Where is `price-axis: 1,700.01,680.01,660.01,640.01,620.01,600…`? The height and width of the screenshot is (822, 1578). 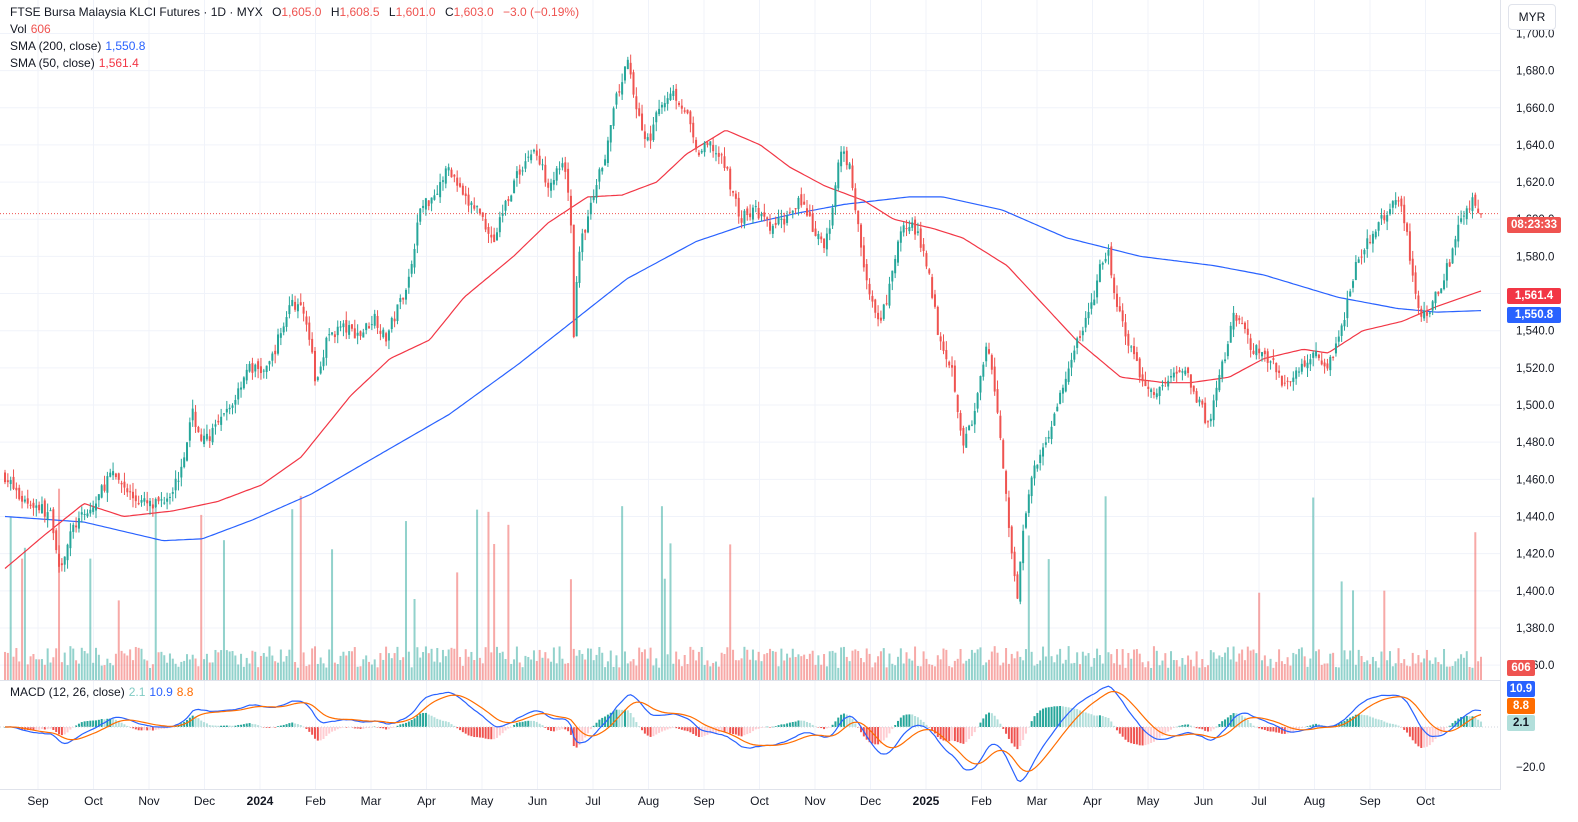
price-axis: 1,700.01,680.01,660.01,640.01,620.01,600… is located at coordinates (1535, 350).